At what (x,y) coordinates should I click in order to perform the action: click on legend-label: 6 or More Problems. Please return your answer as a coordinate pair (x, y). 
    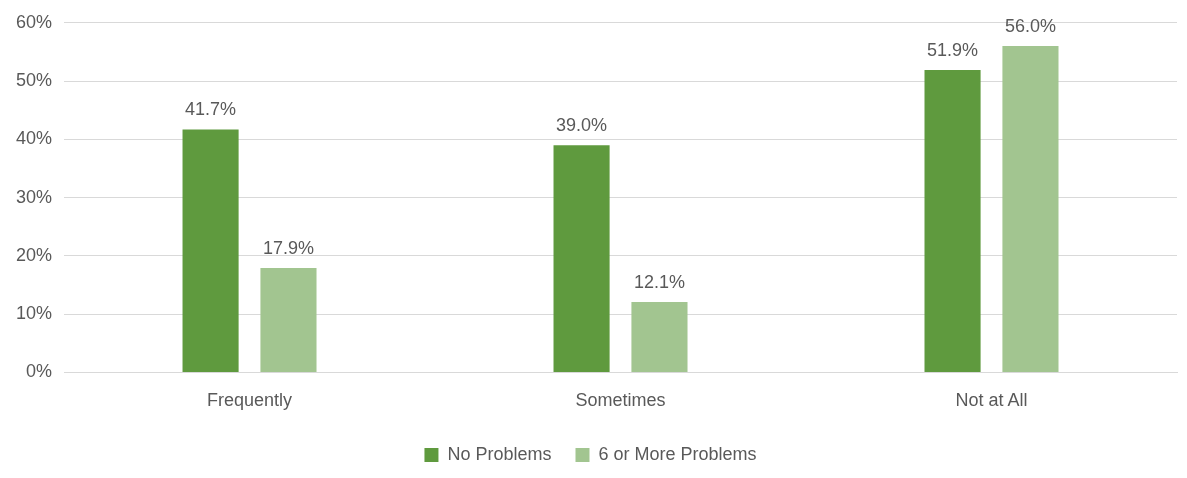
    Looking at the image, I should click on (677, 453).